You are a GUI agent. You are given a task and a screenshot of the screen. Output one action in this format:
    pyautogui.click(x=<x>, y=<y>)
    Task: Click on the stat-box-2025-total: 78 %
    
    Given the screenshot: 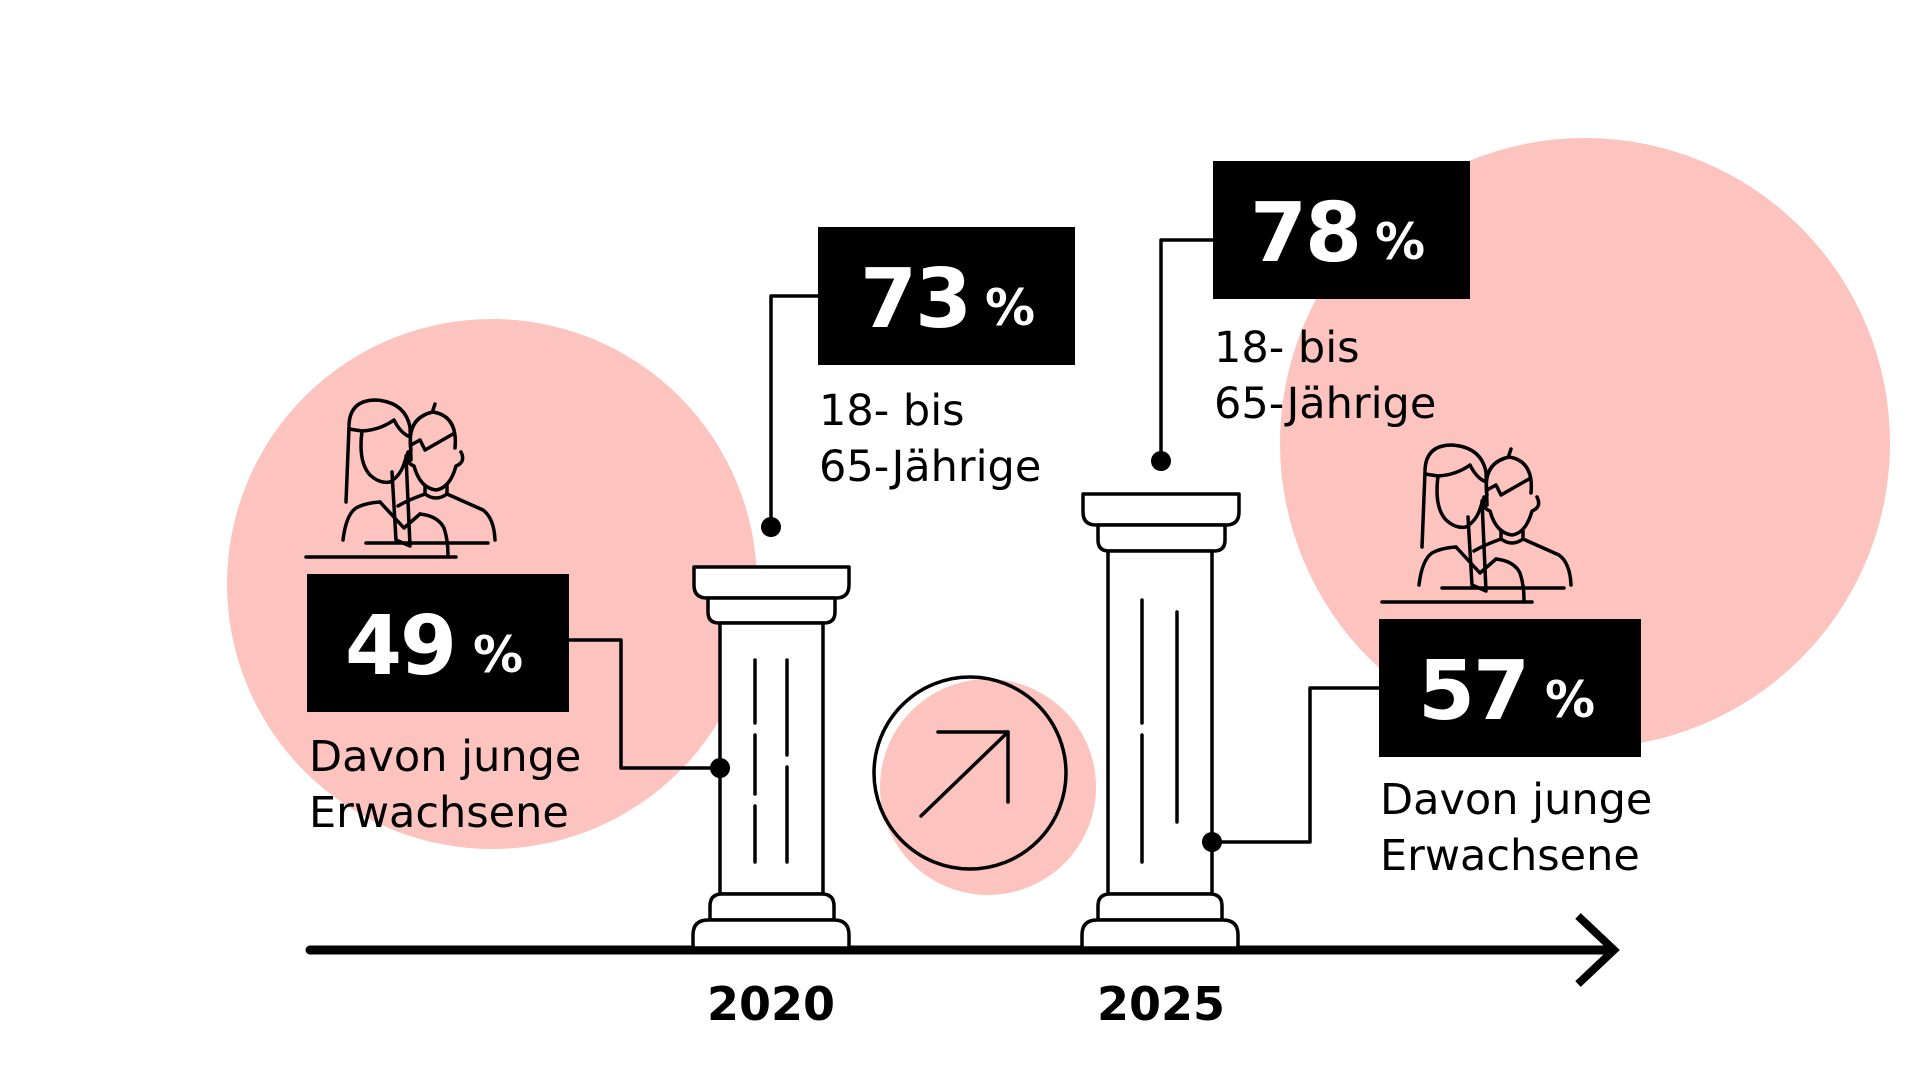 What is the action you would take?
    pyautogui.click(x=1341, y=230)
    